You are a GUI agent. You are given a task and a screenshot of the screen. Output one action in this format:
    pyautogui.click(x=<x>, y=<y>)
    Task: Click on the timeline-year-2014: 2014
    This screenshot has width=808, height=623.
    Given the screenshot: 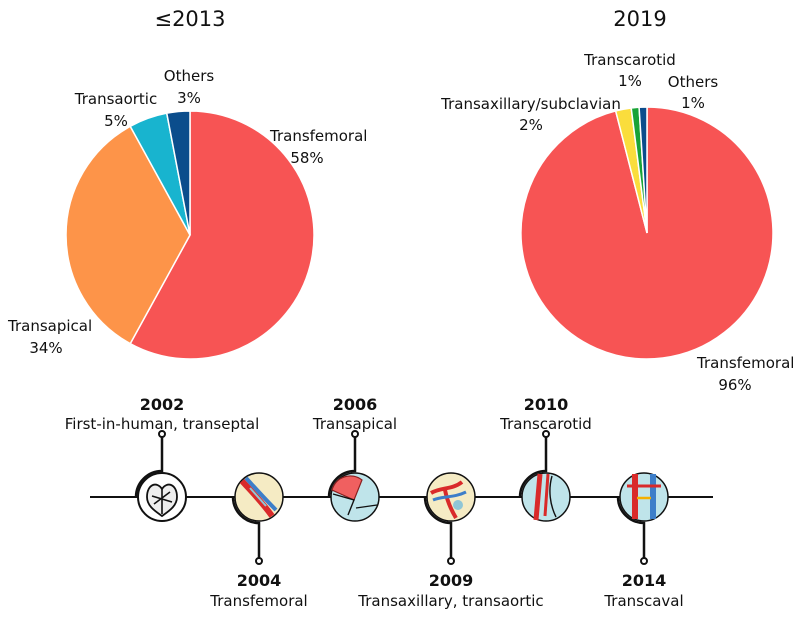 What is the action you would take?
    pyautogui.click(x=644, y=580)
    